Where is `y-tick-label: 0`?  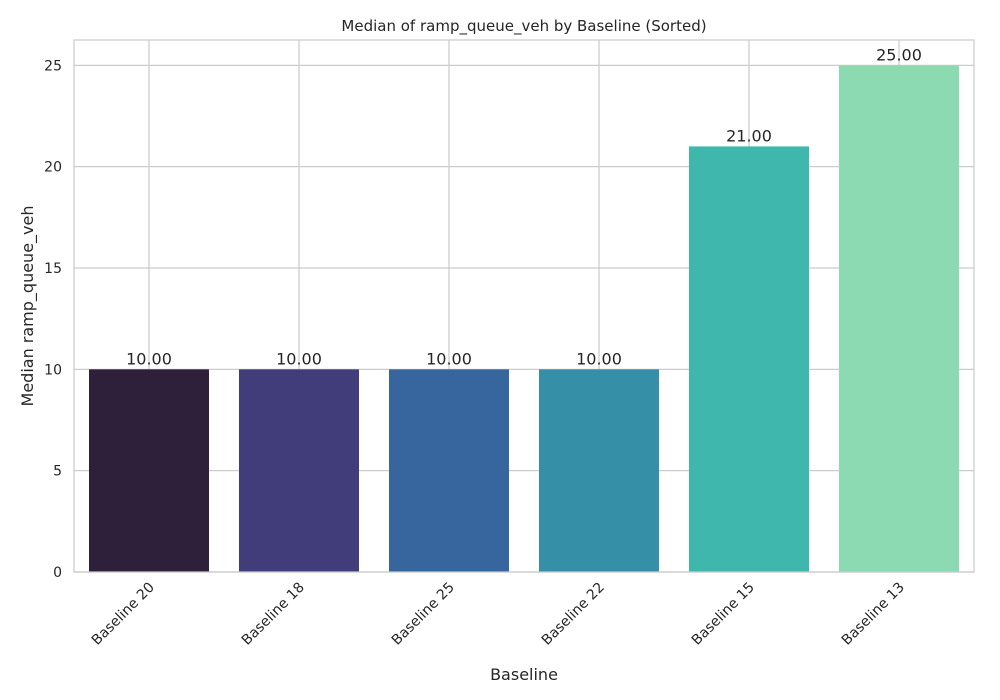
y-tick-label: 0 is located at coordinates (57, 573).